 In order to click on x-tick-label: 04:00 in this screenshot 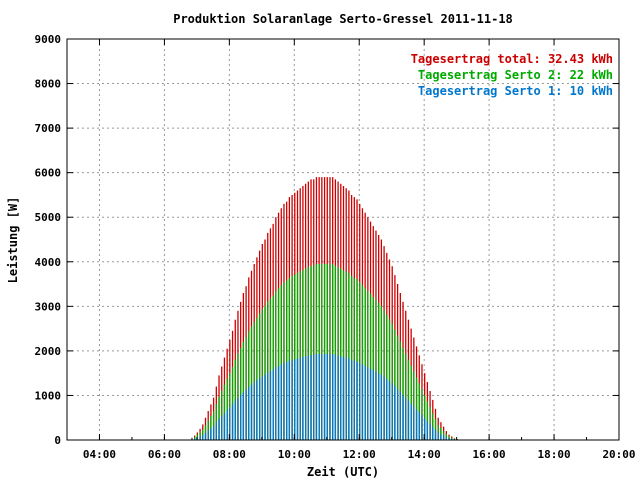, I will do `click(99, 454)`.